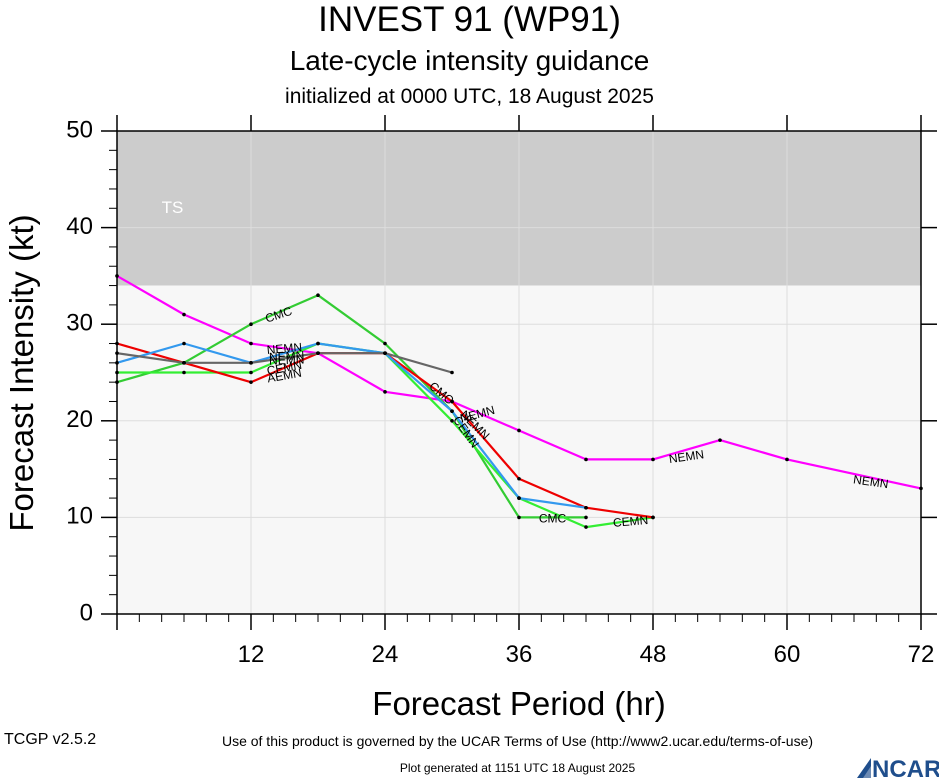  I want to click on series-label-14: NEMN, so click(870, 481).